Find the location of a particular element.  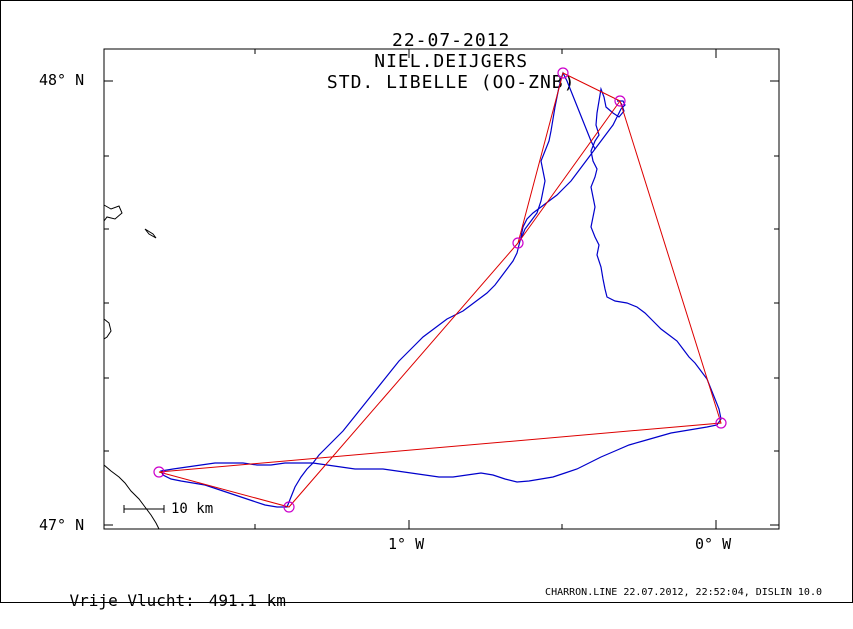

top-axis-ticks is located at coordinates (485, 53).